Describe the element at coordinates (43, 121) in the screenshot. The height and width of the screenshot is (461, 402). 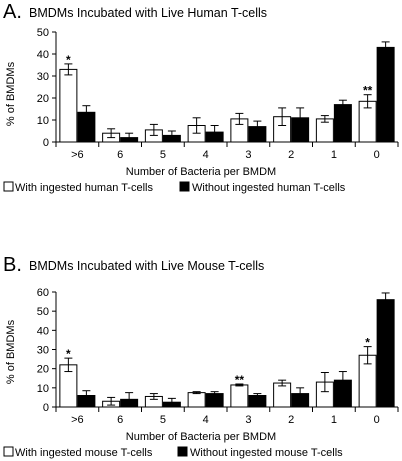
I see `panel-a-y-tick-label: 10` at that location.